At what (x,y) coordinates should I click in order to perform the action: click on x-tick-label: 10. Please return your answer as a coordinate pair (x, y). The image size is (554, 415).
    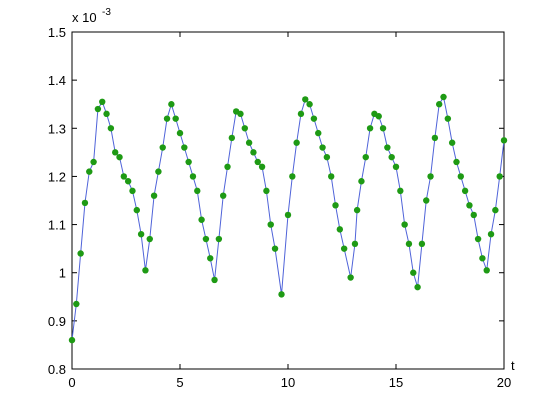
    Looking at the image, I should click on (288, 382).